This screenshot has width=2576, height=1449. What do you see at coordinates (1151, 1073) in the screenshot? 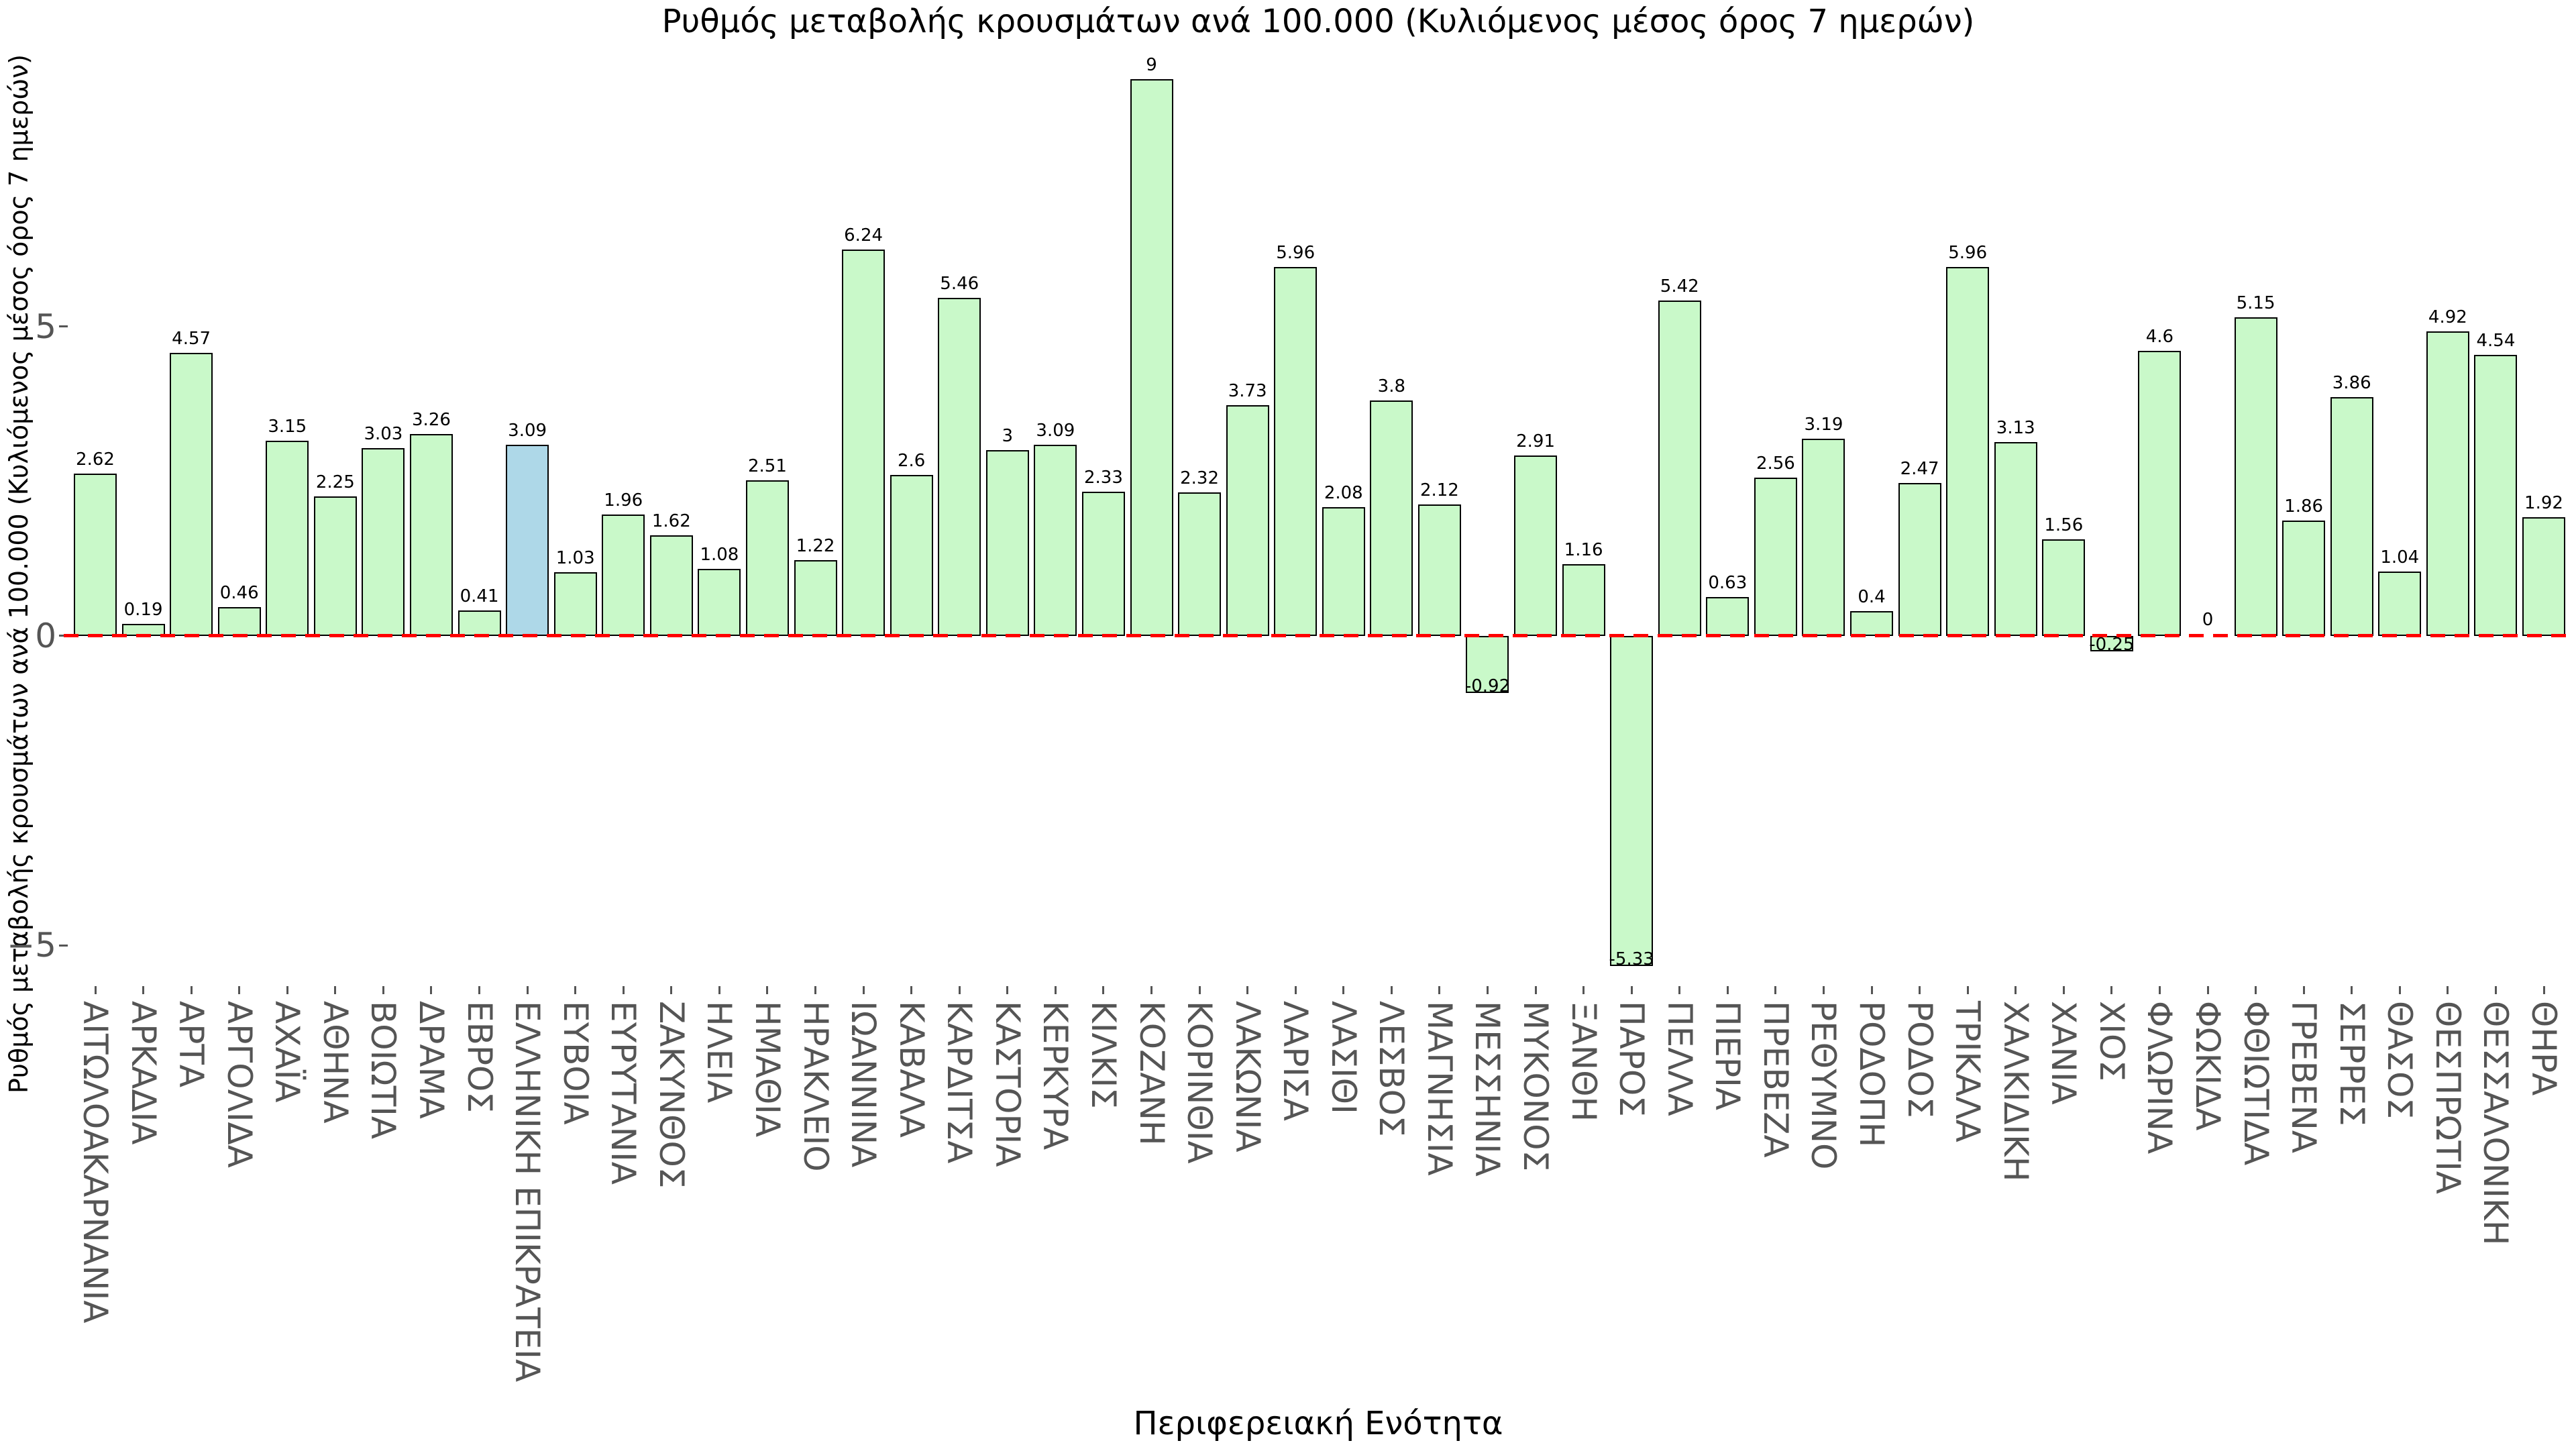
I see `x-tick-label: ΚΟΖΑΝΗ` at bounding box center [1151, 1073].